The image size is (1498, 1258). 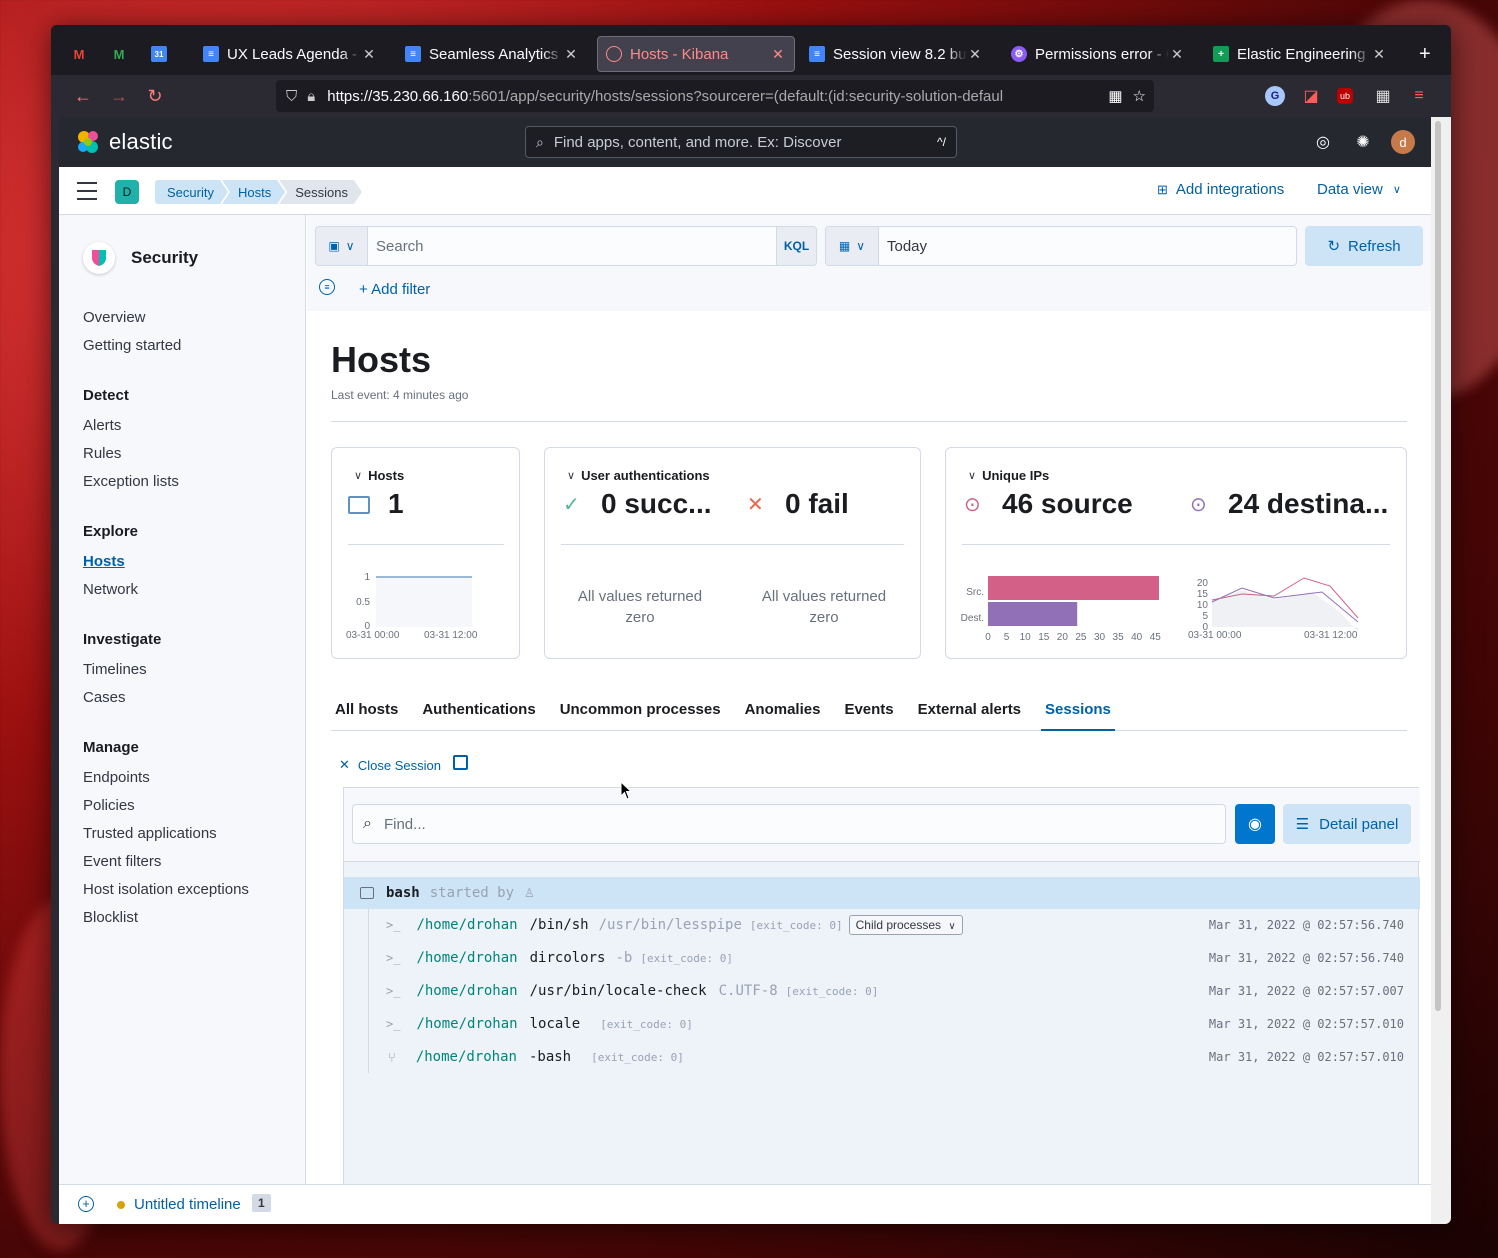 What do you see at coordinates (1323, 142) in the screenshot?
I see `help-icon: ◎` at bounding box center [1323, 142].